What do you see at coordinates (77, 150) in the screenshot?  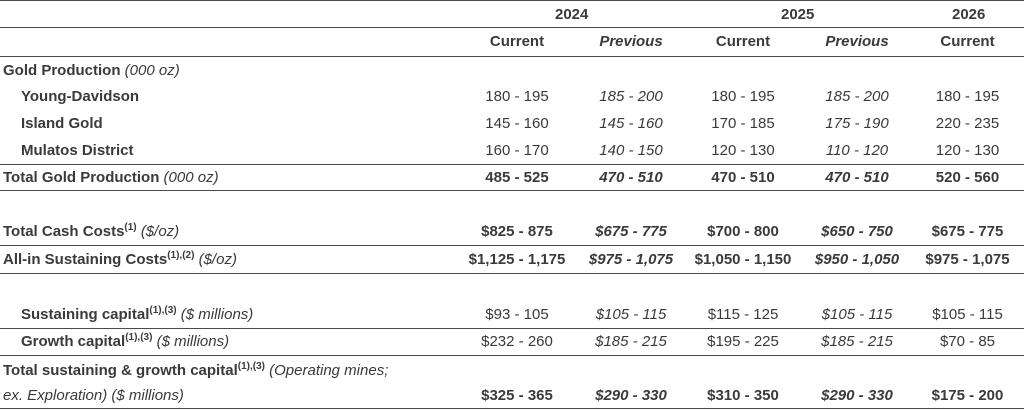 I see `row-label: Mulatos District` at bounding box center [77, 150].